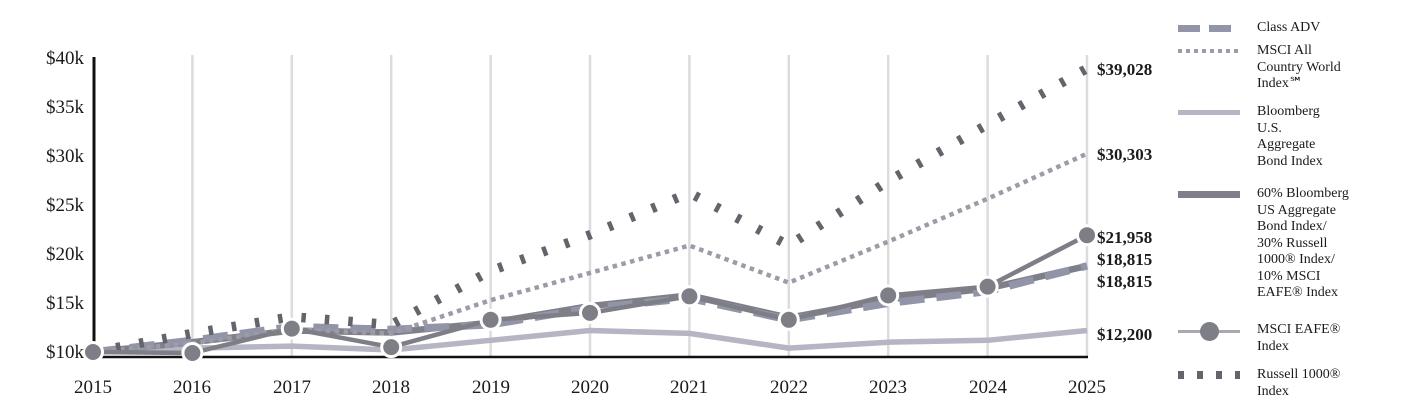  I want to click on end-value-msci-acwi: $30,303, so click(1125, 154).